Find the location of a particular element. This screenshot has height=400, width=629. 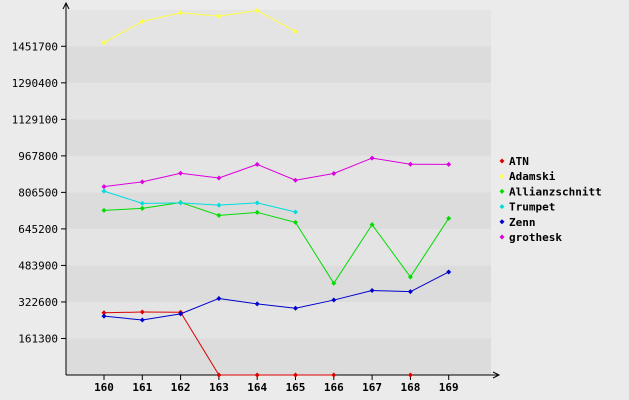

series-trumpet is located at coordinates (199, 201).